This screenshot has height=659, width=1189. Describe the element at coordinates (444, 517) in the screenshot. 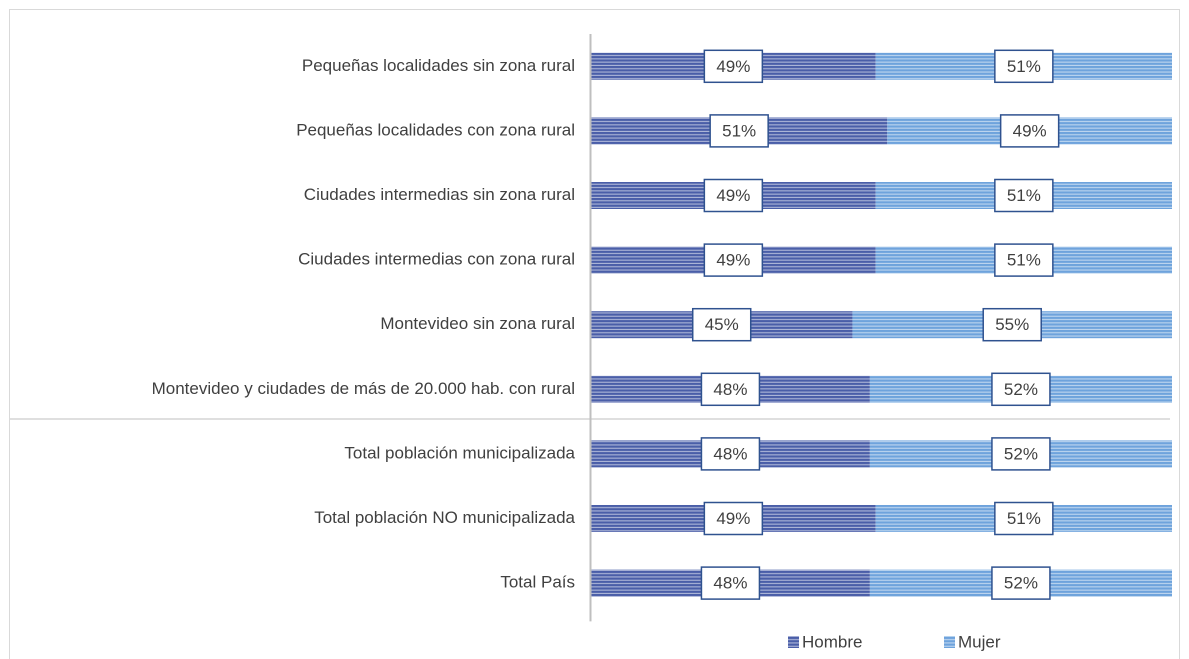

I see `y-tick-label: Total población NO municipalizada` at that location.